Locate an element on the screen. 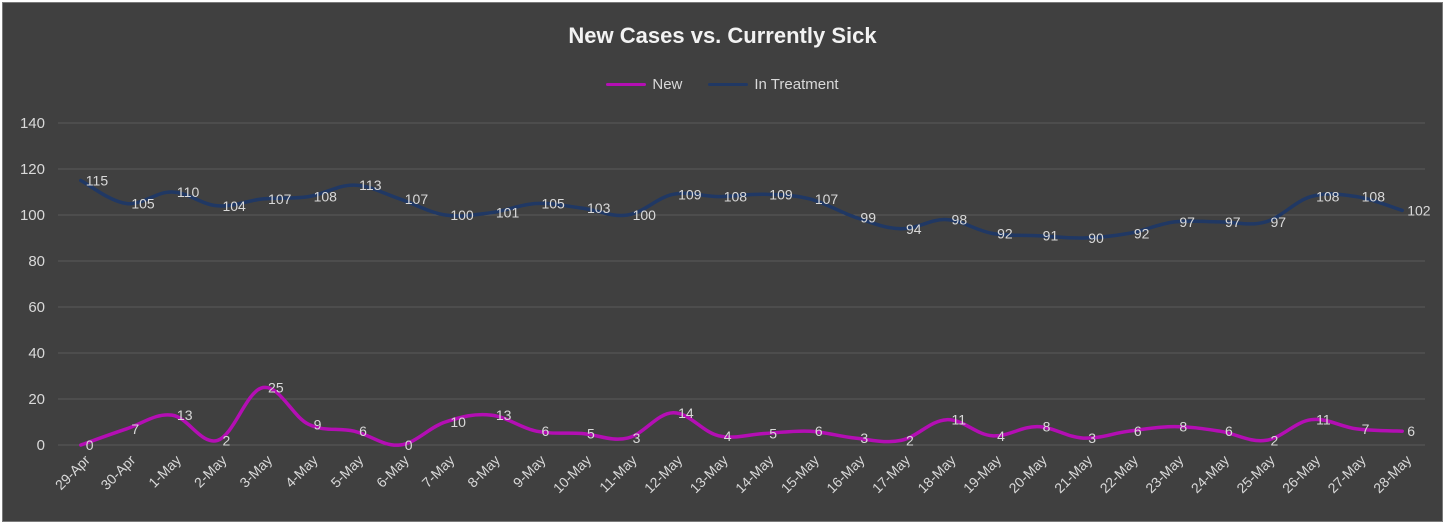  x-tick-label: 4-May is located at coordinates (301, 471).